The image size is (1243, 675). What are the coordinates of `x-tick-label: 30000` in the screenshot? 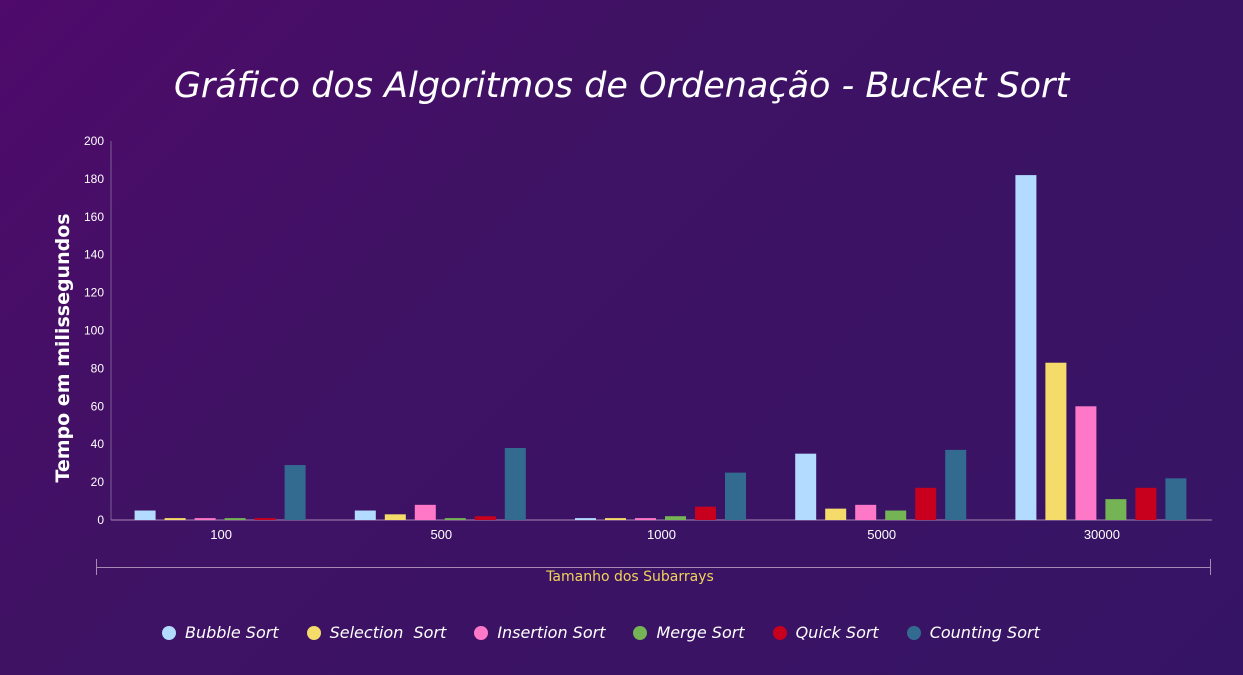 It's located at (1102, 534).